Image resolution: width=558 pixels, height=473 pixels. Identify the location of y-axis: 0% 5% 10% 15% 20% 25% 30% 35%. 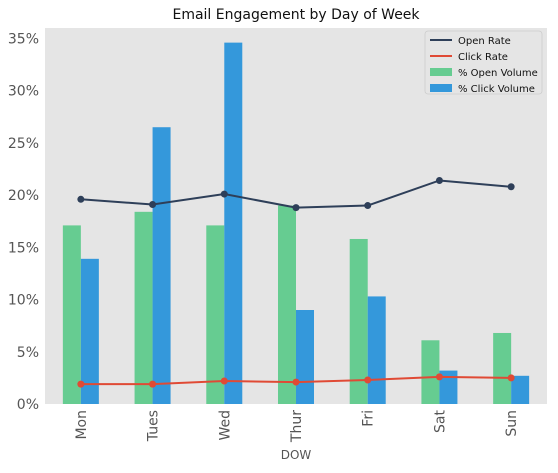
(23, 222).